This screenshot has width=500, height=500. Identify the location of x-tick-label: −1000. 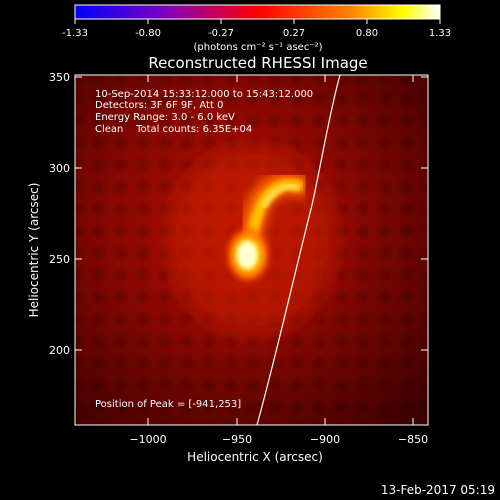
(147, 439).